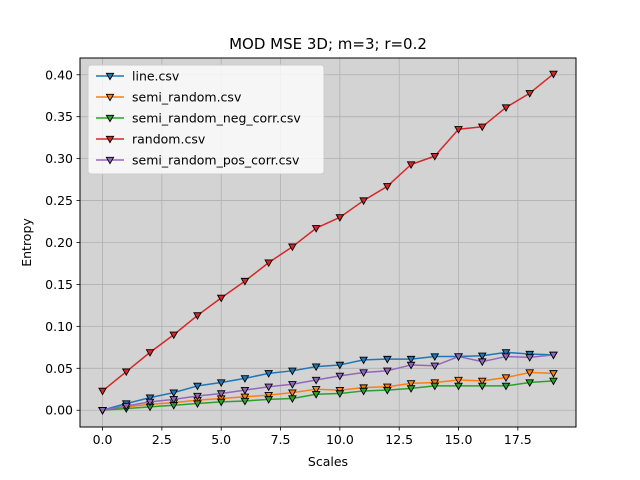 Image resolution: width=640 pixels, height=480 pixels. I want to click on y-tick-label: 0.30, so click(59, 158).